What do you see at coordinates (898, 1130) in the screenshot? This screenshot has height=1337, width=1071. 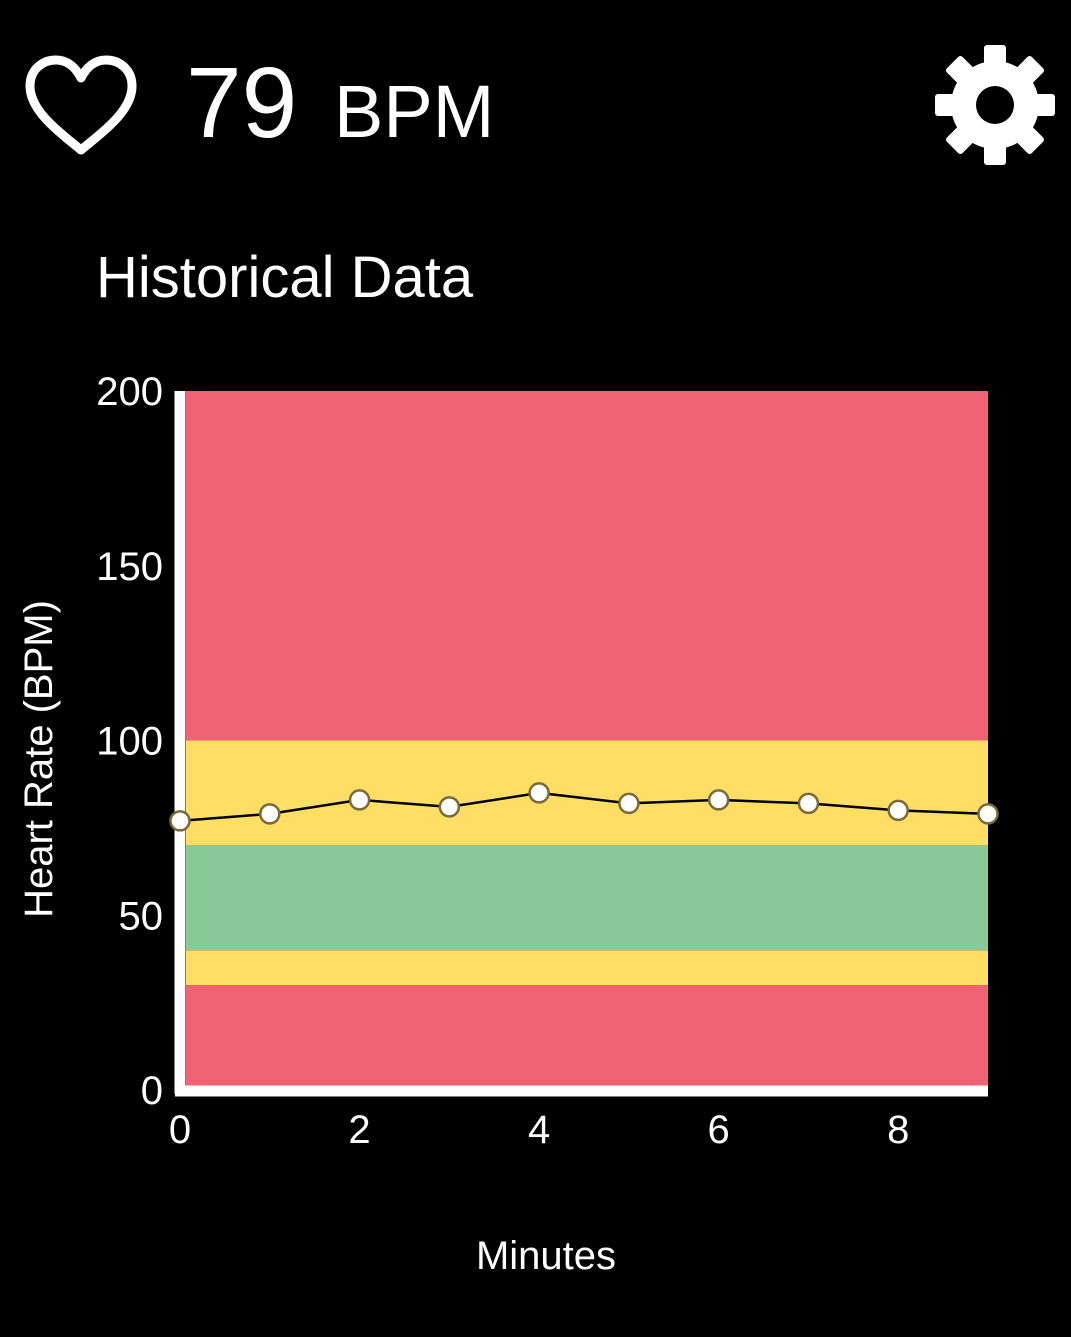 I see `x-tick-label: 8` at bounding box center [898, 1130].